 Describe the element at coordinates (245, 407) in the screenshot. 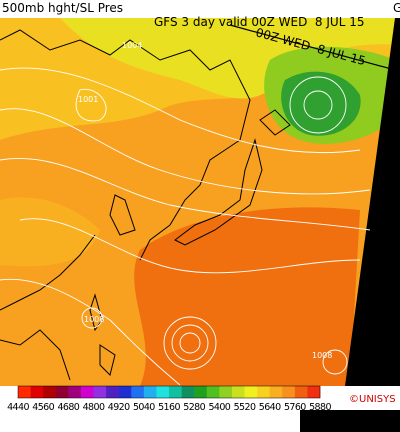

I see `colorbar-label: 5520` at that location.